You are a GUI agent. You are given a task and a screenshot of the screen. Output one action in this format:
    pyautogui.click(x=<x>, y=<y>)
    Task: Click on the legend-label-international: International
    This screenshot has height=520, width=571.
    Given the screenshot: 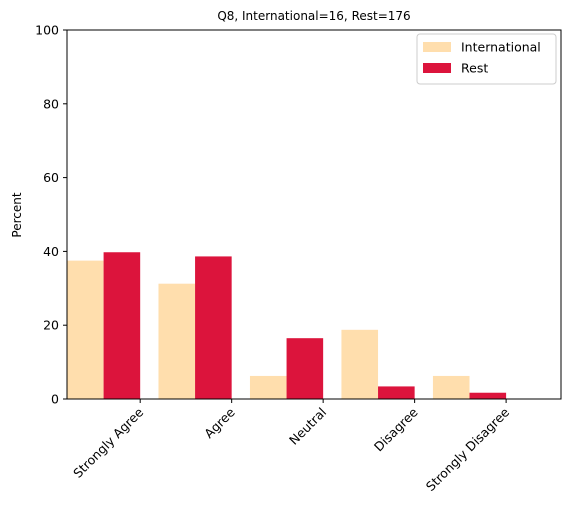 What is the action you would take?
    pyautogui.click(x=501, y=47)
    